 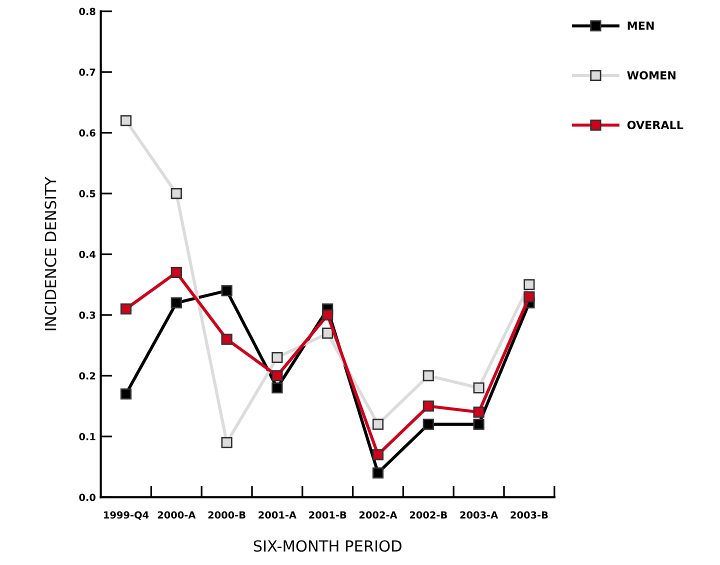 I want to click on x-tick-label: 2002-B, so click(x=428, y=515).